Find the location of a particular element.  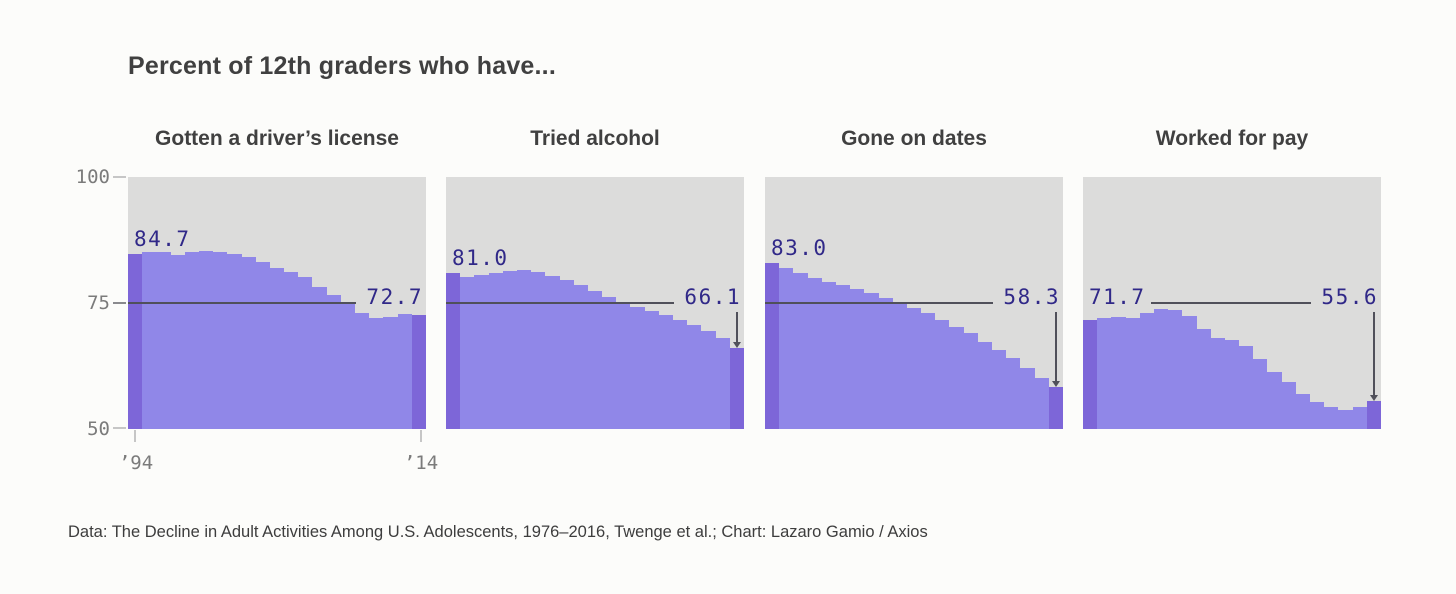

chart-panel-drivers-license: 84.7 72.7 is located at coordinates (277, 303).